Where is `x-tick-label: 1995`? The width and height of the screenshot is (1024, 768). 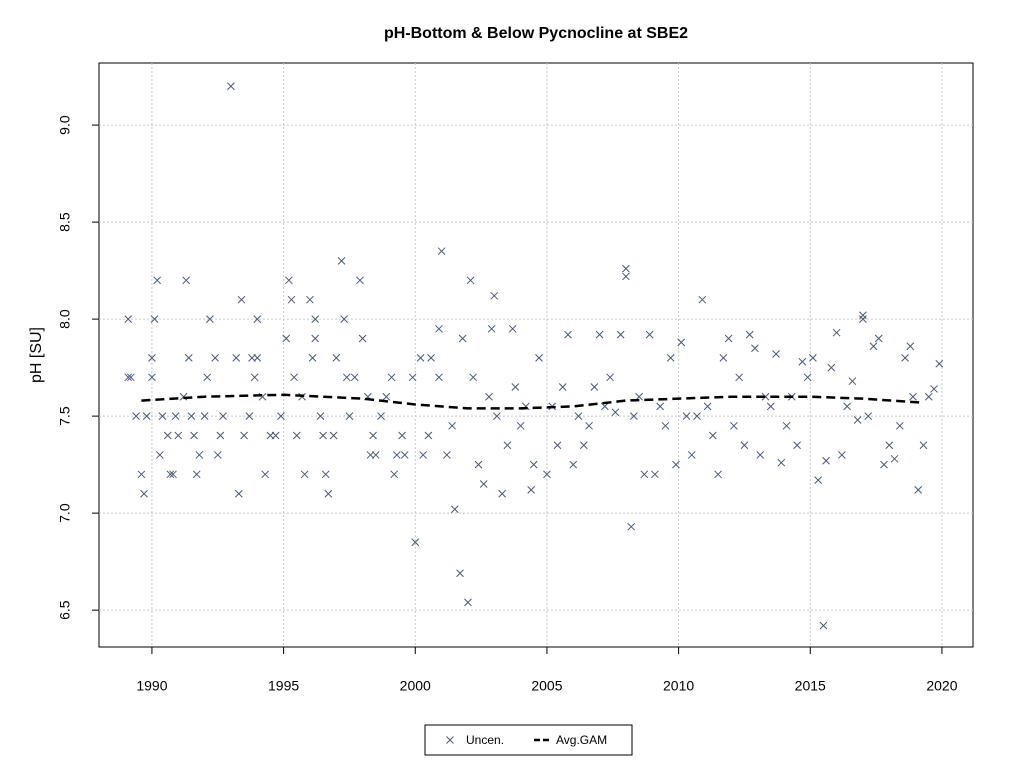
x-tick-label: 1995 is located at coordinates (283, 686).